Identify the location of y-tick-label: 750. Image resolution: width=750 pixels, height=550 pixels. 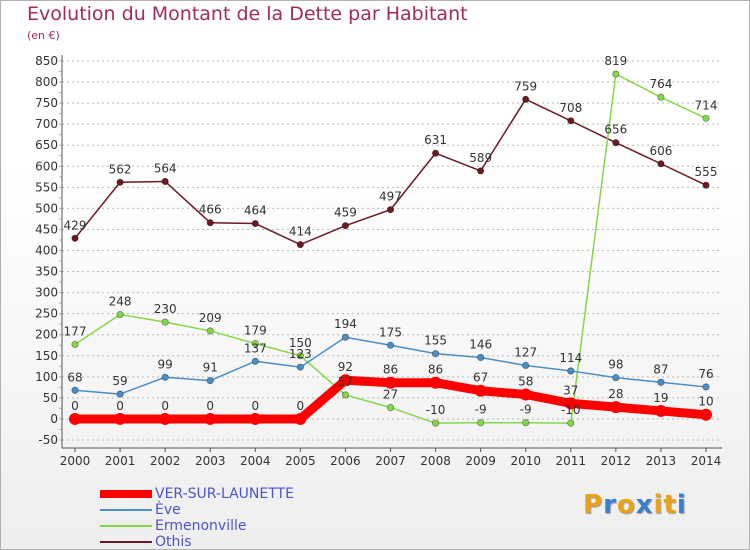
(46, 103).